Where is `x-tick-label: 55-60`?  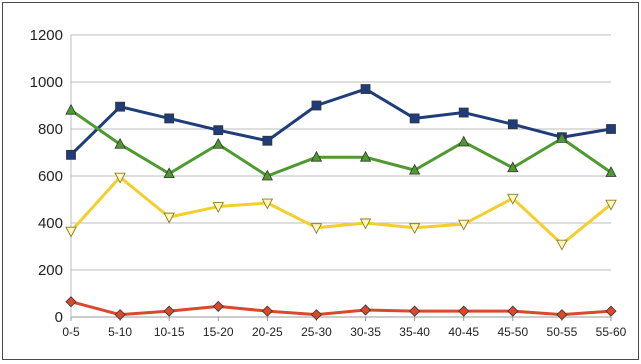
x-tick-label: 55-60 is located at coordinates (611, 332).